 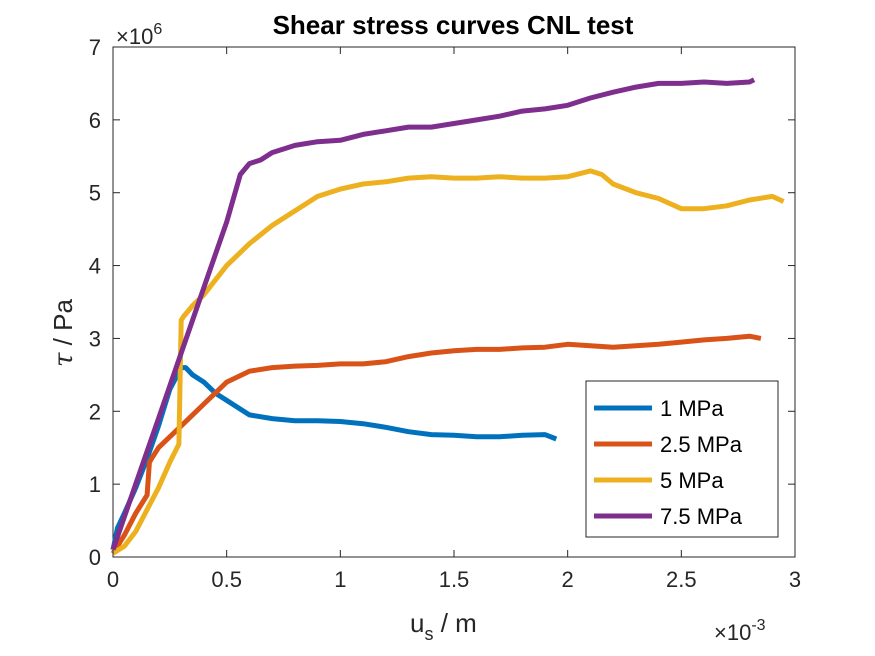 What do you see at coordinates (692, 408) in the screenshot?
I see `legend-label: 1 MPa` at bounding box center [692, 408].